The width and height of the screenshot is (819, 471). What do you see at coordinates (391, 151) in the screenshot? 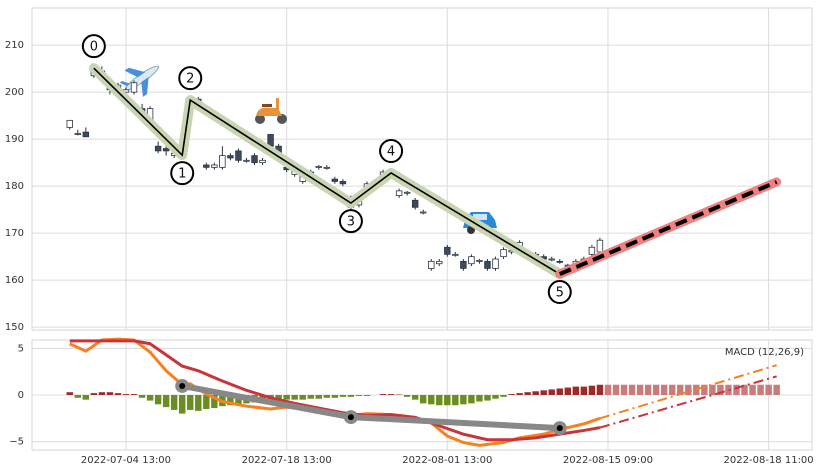
I see `wave-label: 4` at bounding box center [391, 151].